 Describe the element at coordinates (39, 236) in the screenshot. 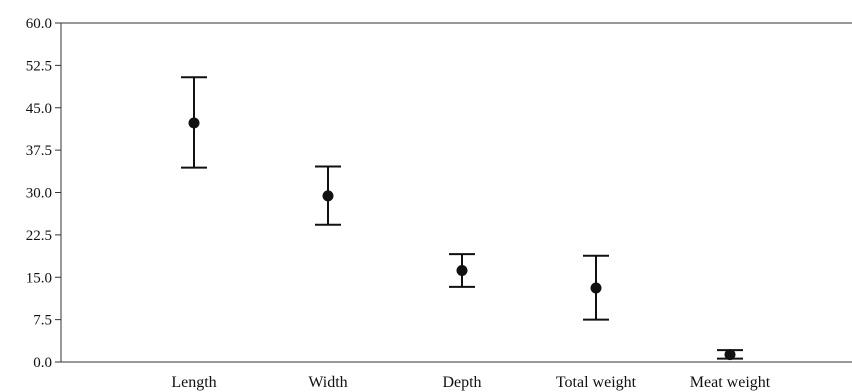

I see `y-tick-label: 22.5` at that location.